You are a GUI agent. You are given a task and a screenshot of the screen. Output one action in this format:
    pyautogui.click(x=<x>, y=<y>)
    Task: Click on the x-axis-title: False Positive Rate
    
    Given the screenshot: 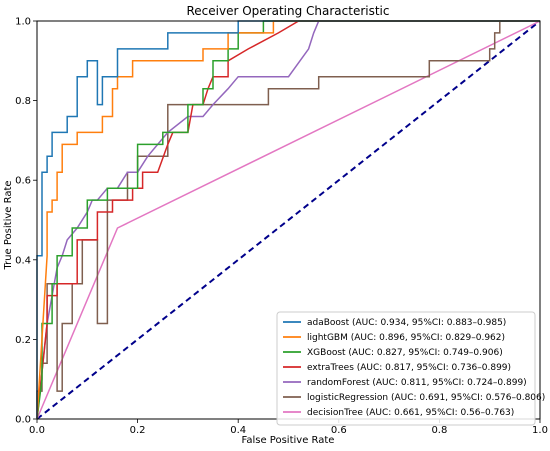 What is the action you would take?
    pyautogui.click(x=288, y=440)
    